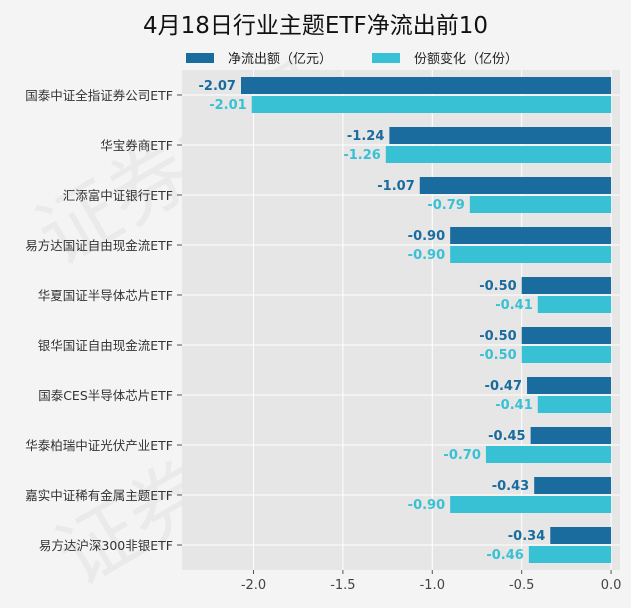  What do you see at coordinates (99, 495) in the screenshot?
I see `category-label: 嘉实中证稀有金属主题ETF` at bounding box center [99, 495].